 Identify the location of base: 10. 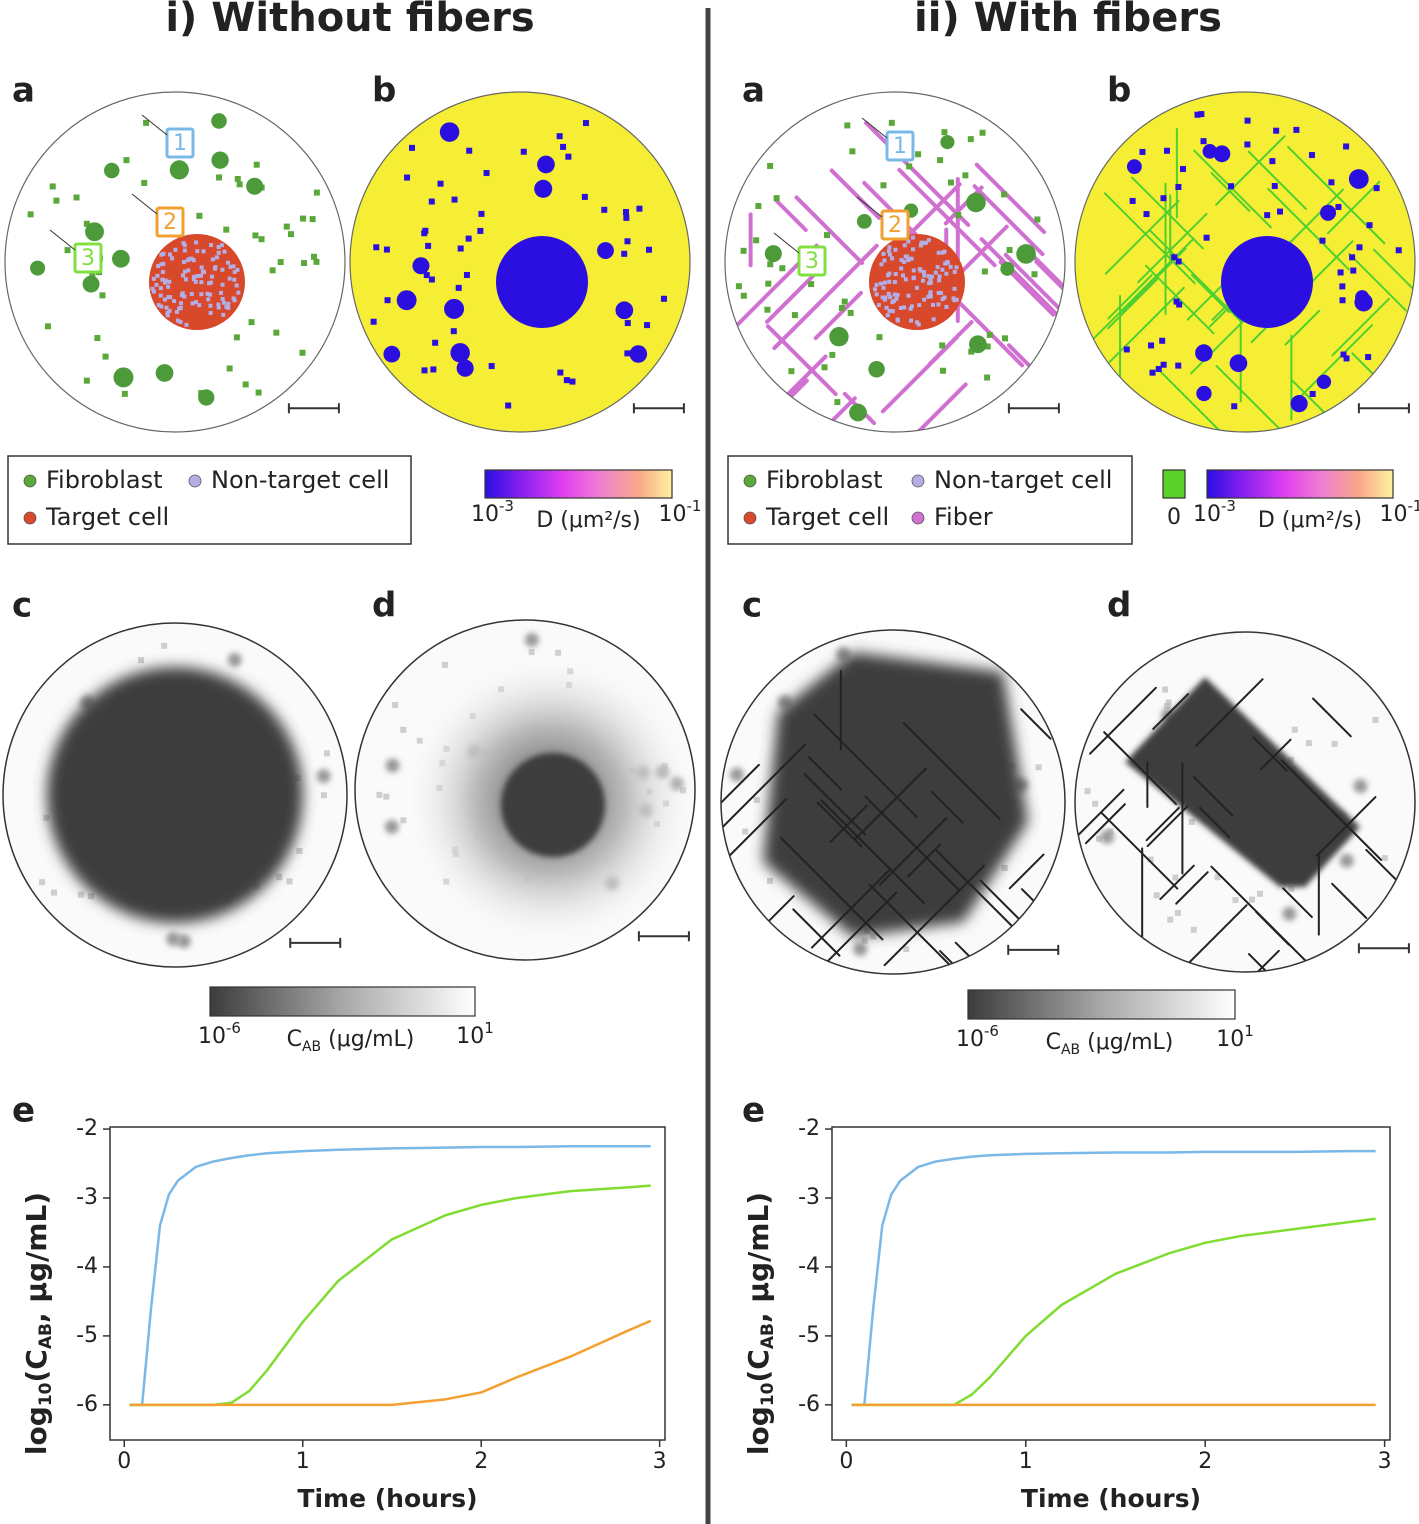
(1394, 514).